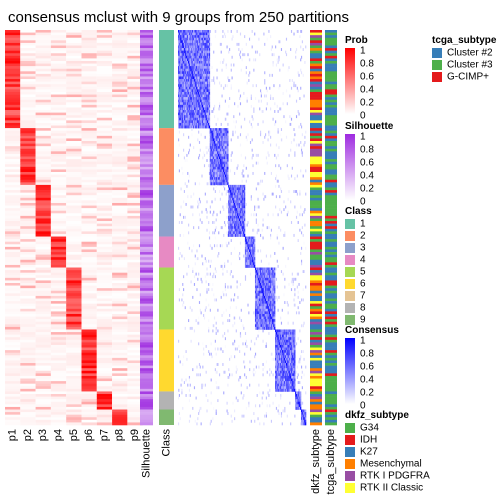  Describe the element at coordinates (135, 197) in the screenshot. I see `prob-cell-p9` at that location.